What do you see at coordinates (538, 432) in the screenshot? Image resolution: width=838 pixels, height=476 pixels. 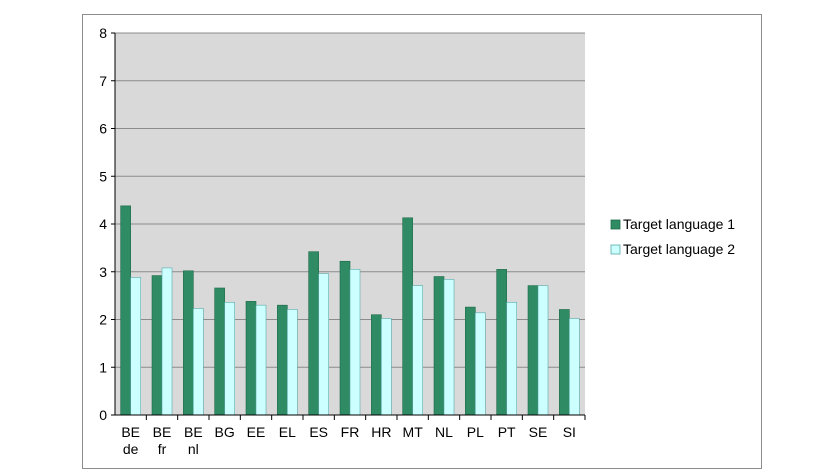 I see `x-tick-label: SE` at bounding box center [538, 432].